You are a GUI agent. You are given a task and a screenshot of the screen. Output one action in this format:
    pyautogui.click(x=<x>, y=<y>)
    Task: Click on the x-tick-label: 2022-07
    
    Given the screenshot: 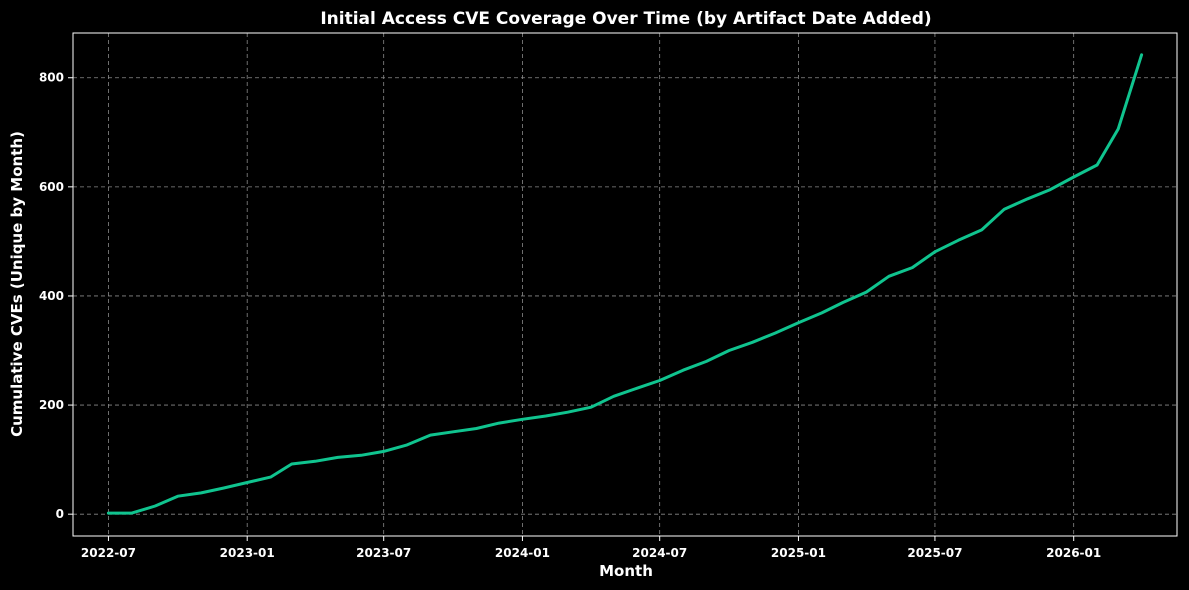 What is the action you would take?
    pyautogui.click(x=108, y=553)
    